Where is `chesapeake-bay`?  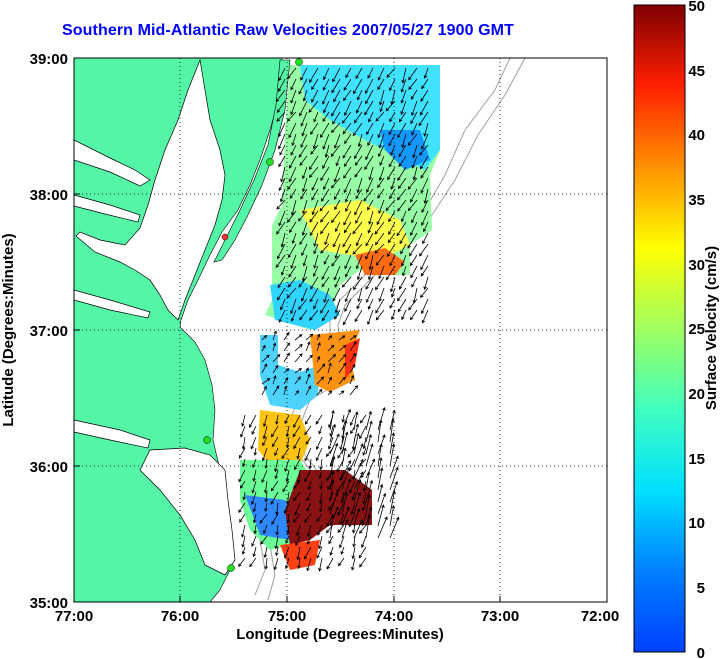
chesapeake-bay is located at coordinates (150, 189).